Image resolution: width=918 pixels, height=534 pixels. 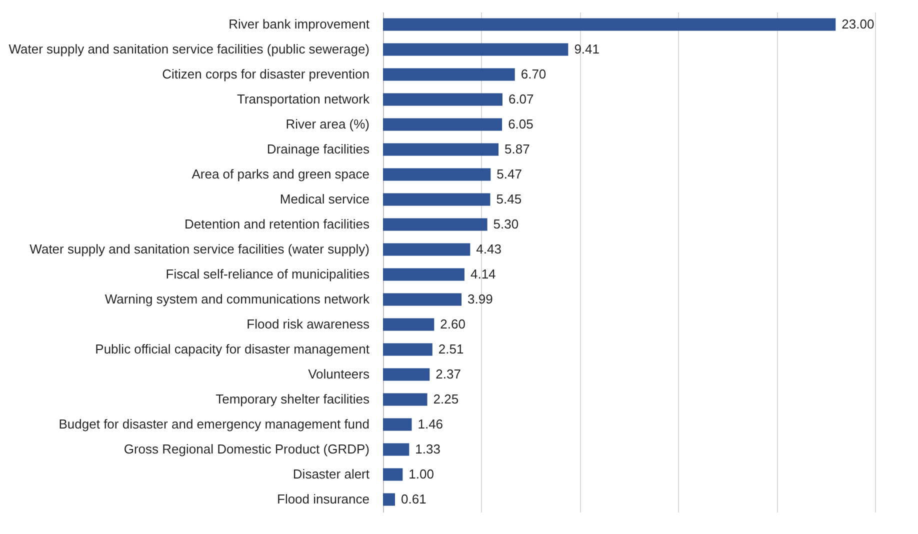 I want to click on data-label: 5.30, so click(x=506, y=224).